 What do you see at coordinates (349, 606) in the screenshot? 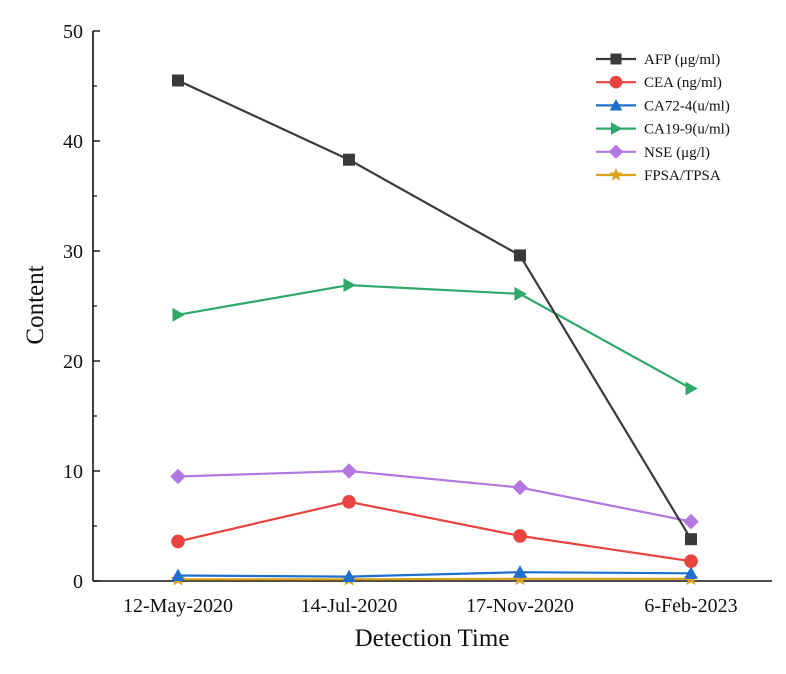
I see `x-tick-label: 14-Jul-2020` at bounding box center [349, 606].